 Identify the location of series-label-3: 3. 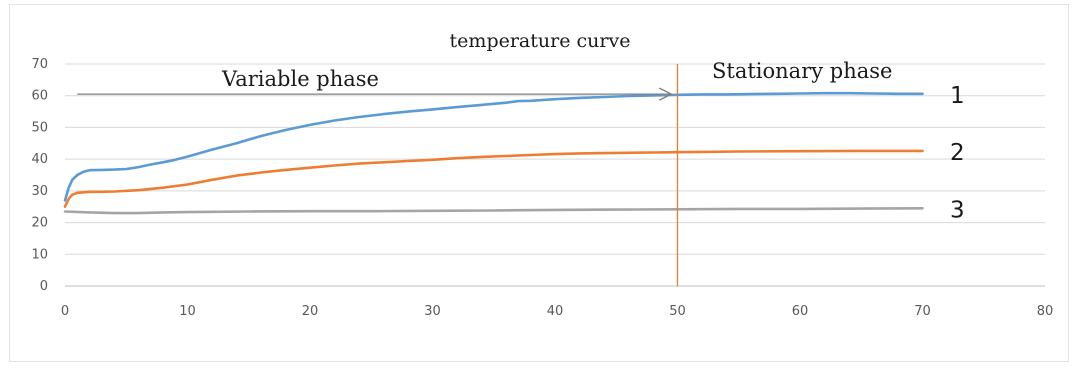
(957, 210).